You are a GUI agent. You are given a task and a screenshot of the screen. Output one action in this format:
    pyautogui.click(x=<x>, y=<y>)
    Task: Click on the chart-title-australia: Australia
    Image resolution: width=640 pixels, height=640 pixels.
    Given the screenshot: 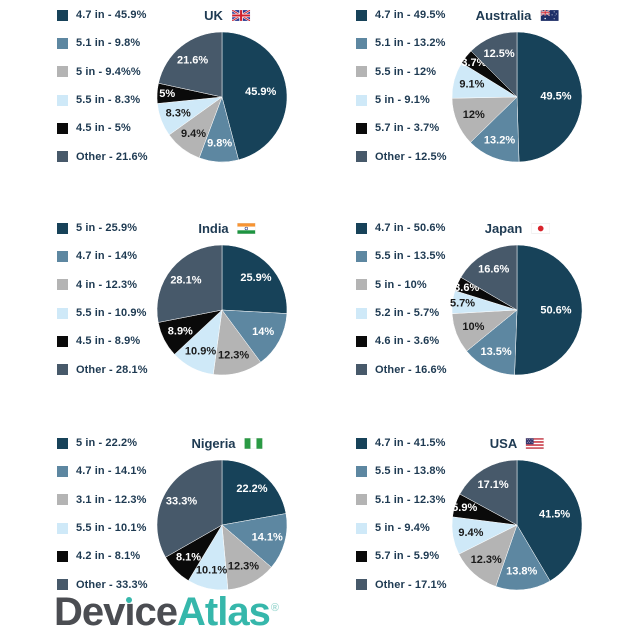 What is the action you would take?
    pyautogui.click(x=517, y=15)
    